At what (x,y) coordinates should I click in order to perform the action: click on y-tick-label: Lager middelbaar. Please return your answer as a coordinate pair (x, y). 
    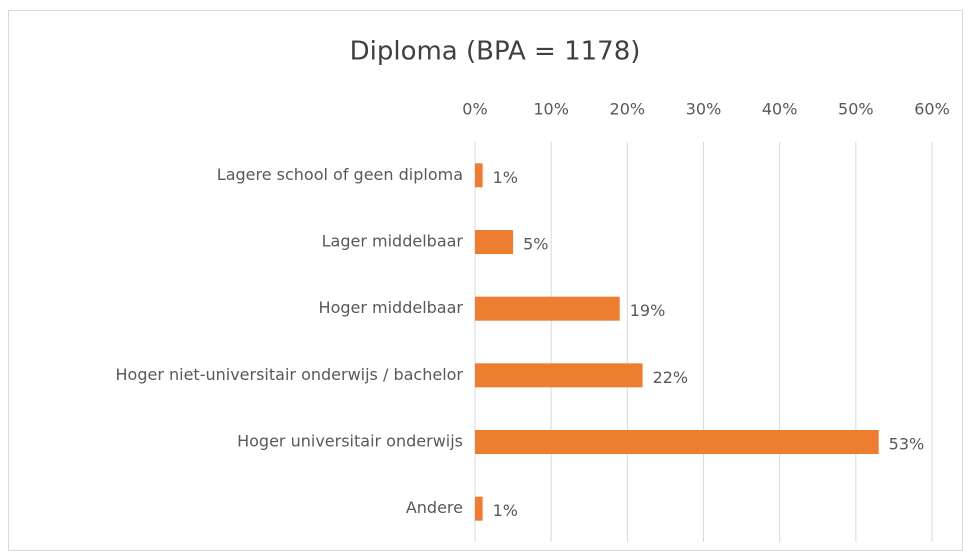
    Looking at the image, I should click on (393, 241).